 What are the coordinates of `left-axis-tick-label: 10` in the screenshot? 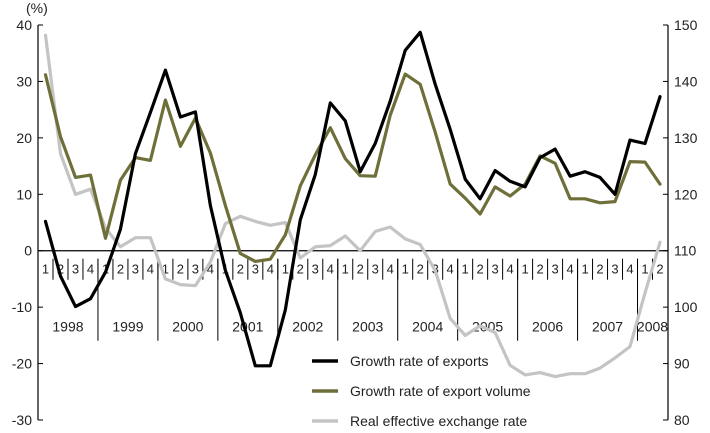 It's located at (24, 194).